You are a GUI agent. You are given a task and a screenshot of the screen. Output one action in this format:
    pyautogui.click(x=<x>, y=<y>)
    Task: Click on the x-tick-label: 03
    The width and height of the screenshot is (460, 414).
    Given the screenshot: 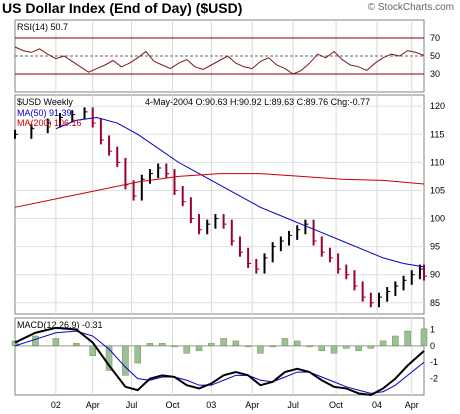 What is the action you would take?
    pyautogui.click(x=211, y=405)
    